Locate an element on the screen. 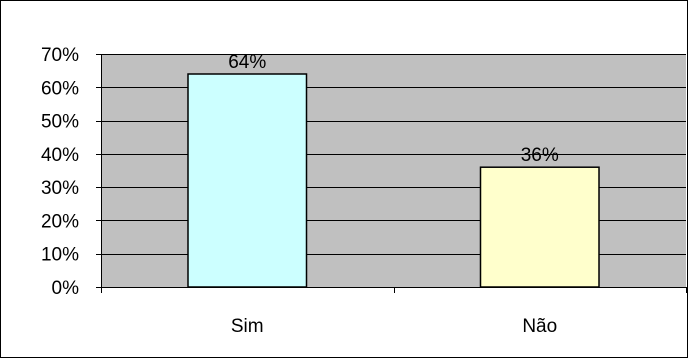  data-label: 64% is located at coordinates (247, 62).